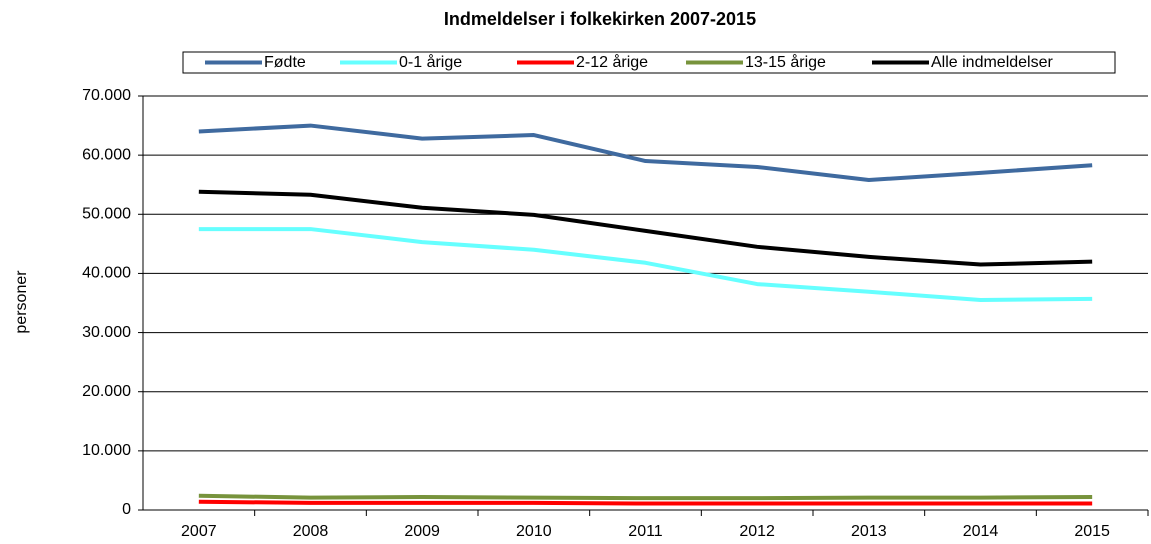  Describe the element at coordinates (106, 154) in the screenshot. I see `y-tick-label: 60.000` at that location.